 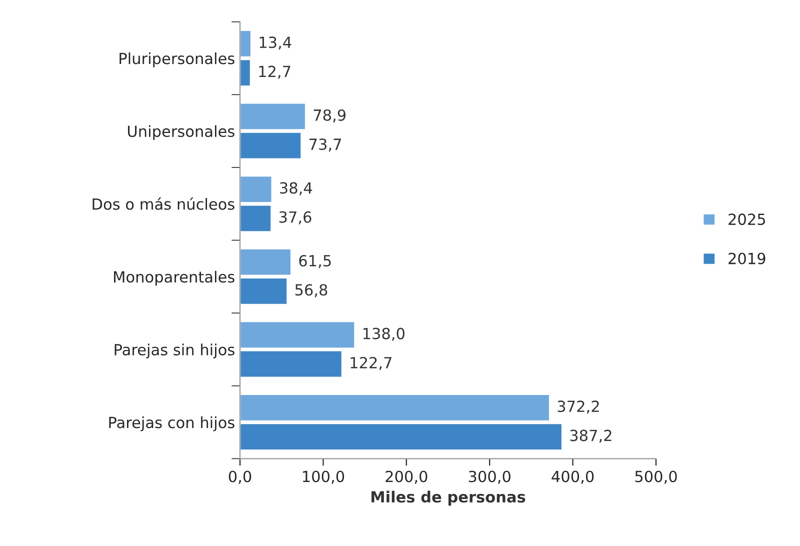 I want to click on data-label: 78,9, so click(x=330, y=115).